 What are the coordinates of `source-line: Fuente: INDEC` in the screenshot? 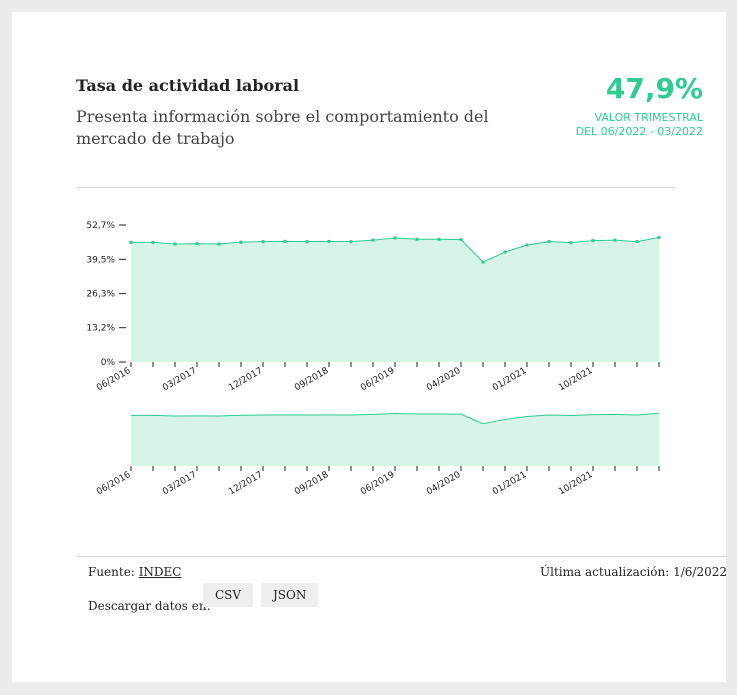 It's located at (135, 572).